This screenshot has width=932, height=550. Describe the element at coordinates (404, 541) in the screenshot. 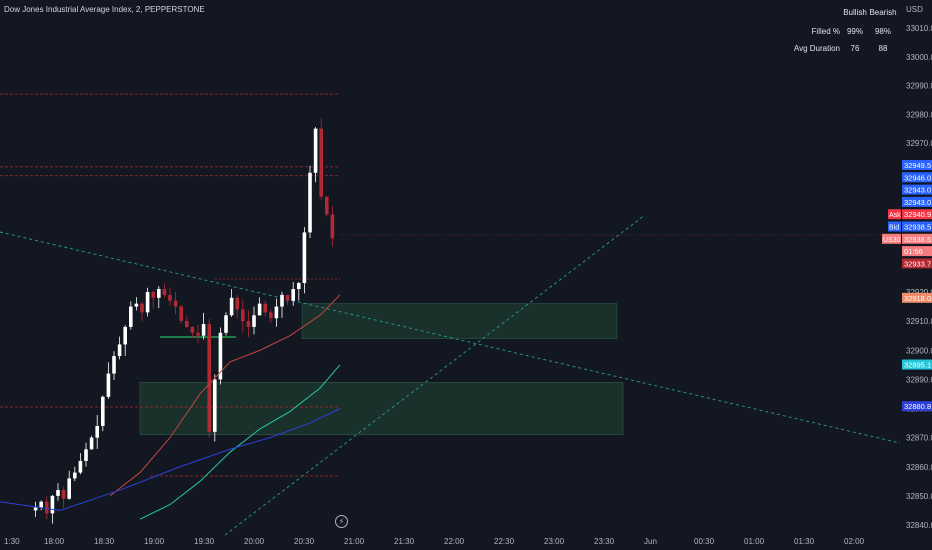

I see `x-tick-label: 21:30` at that location.